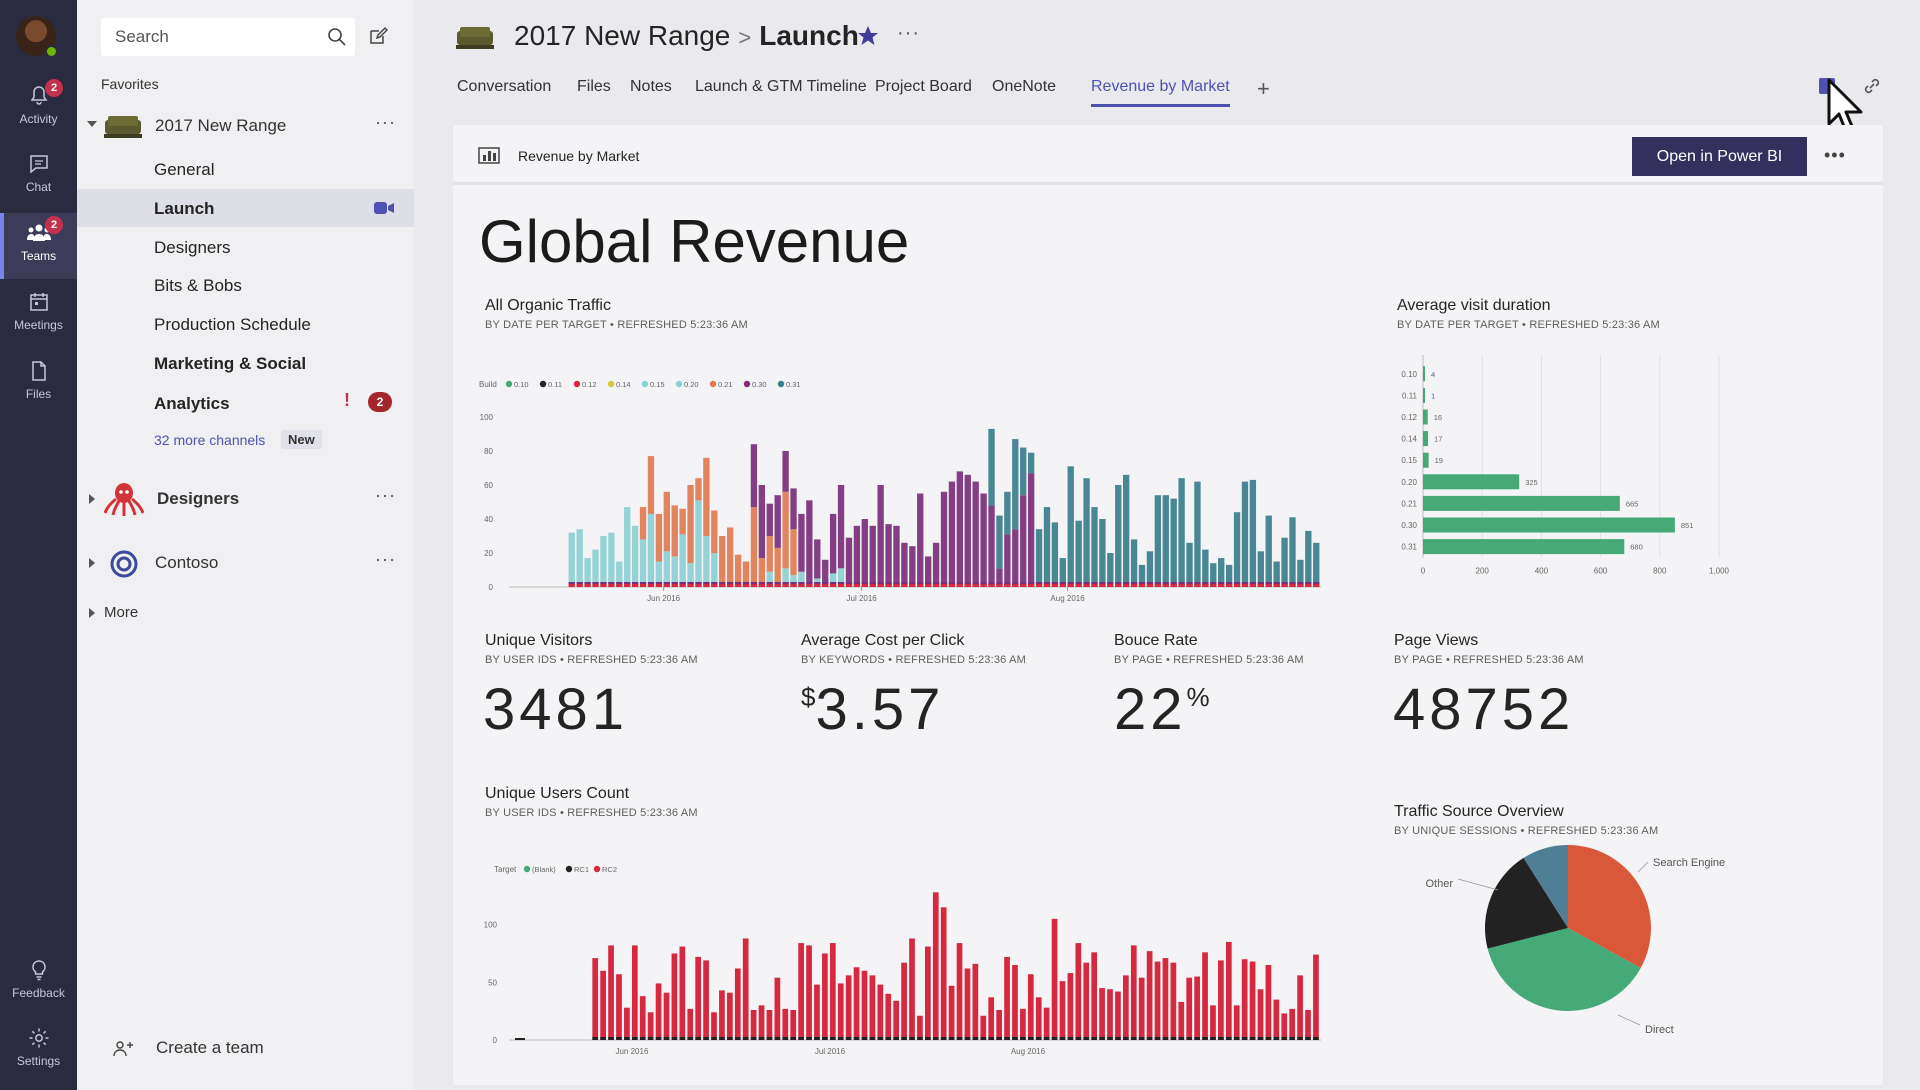 This screenshot has height=1090, width=1920. What do you see at coordinates (1024, 86) in the screenshot?
I see `tab-onenote: OneNote` at bounding box center [1024, 86].